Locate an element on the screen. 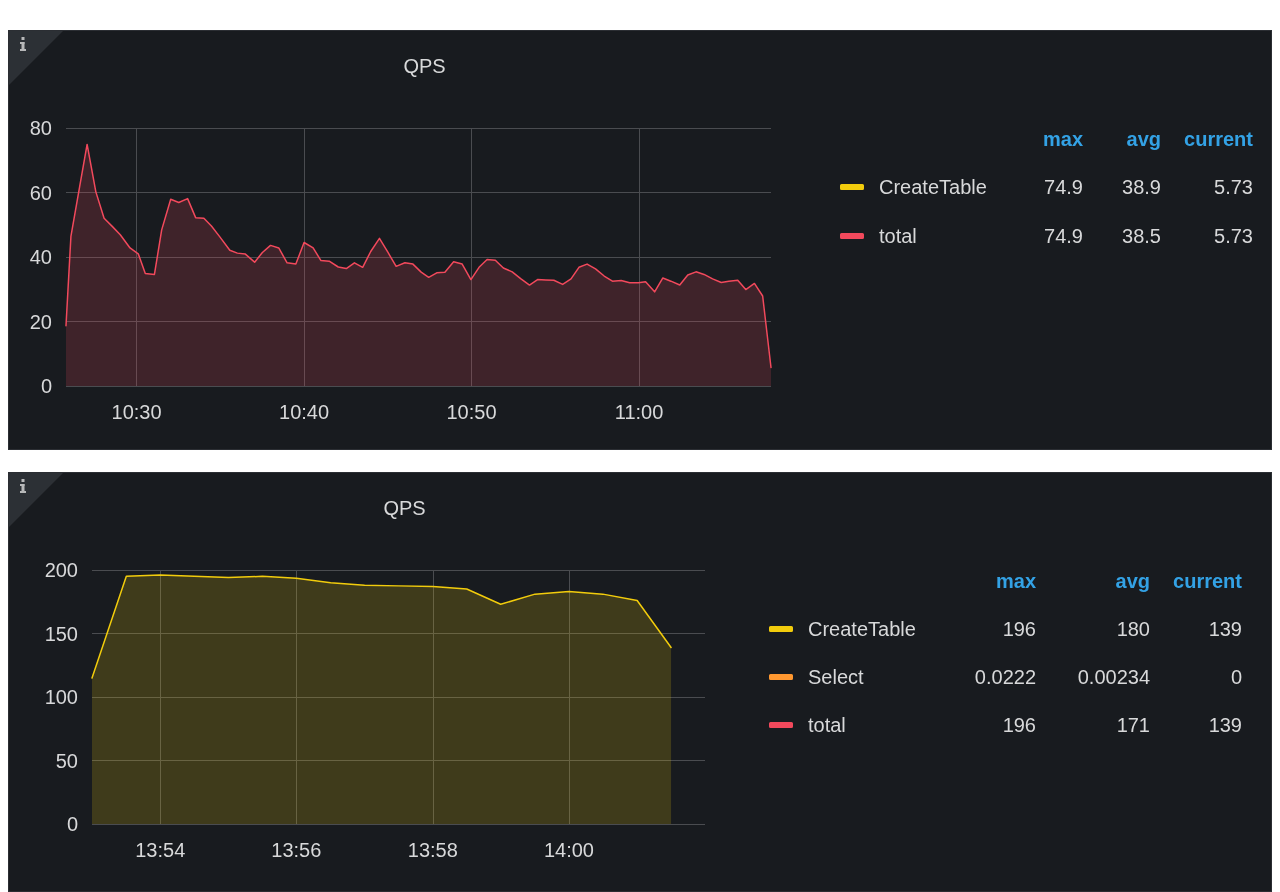 The image size is (1280, 892). x-tick-label: 10:30 is located at coordinates (136, 412).